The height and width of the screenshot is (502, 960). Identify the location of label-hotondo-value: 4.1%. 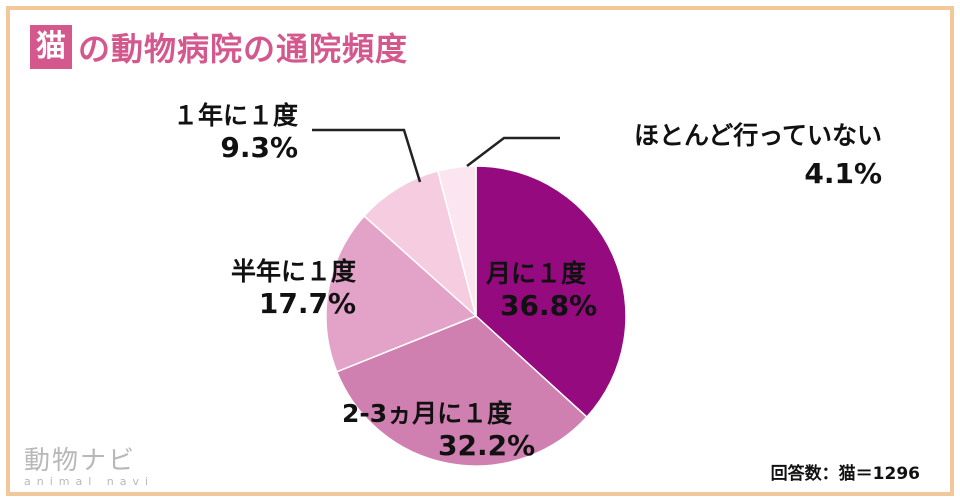
(843, 173).